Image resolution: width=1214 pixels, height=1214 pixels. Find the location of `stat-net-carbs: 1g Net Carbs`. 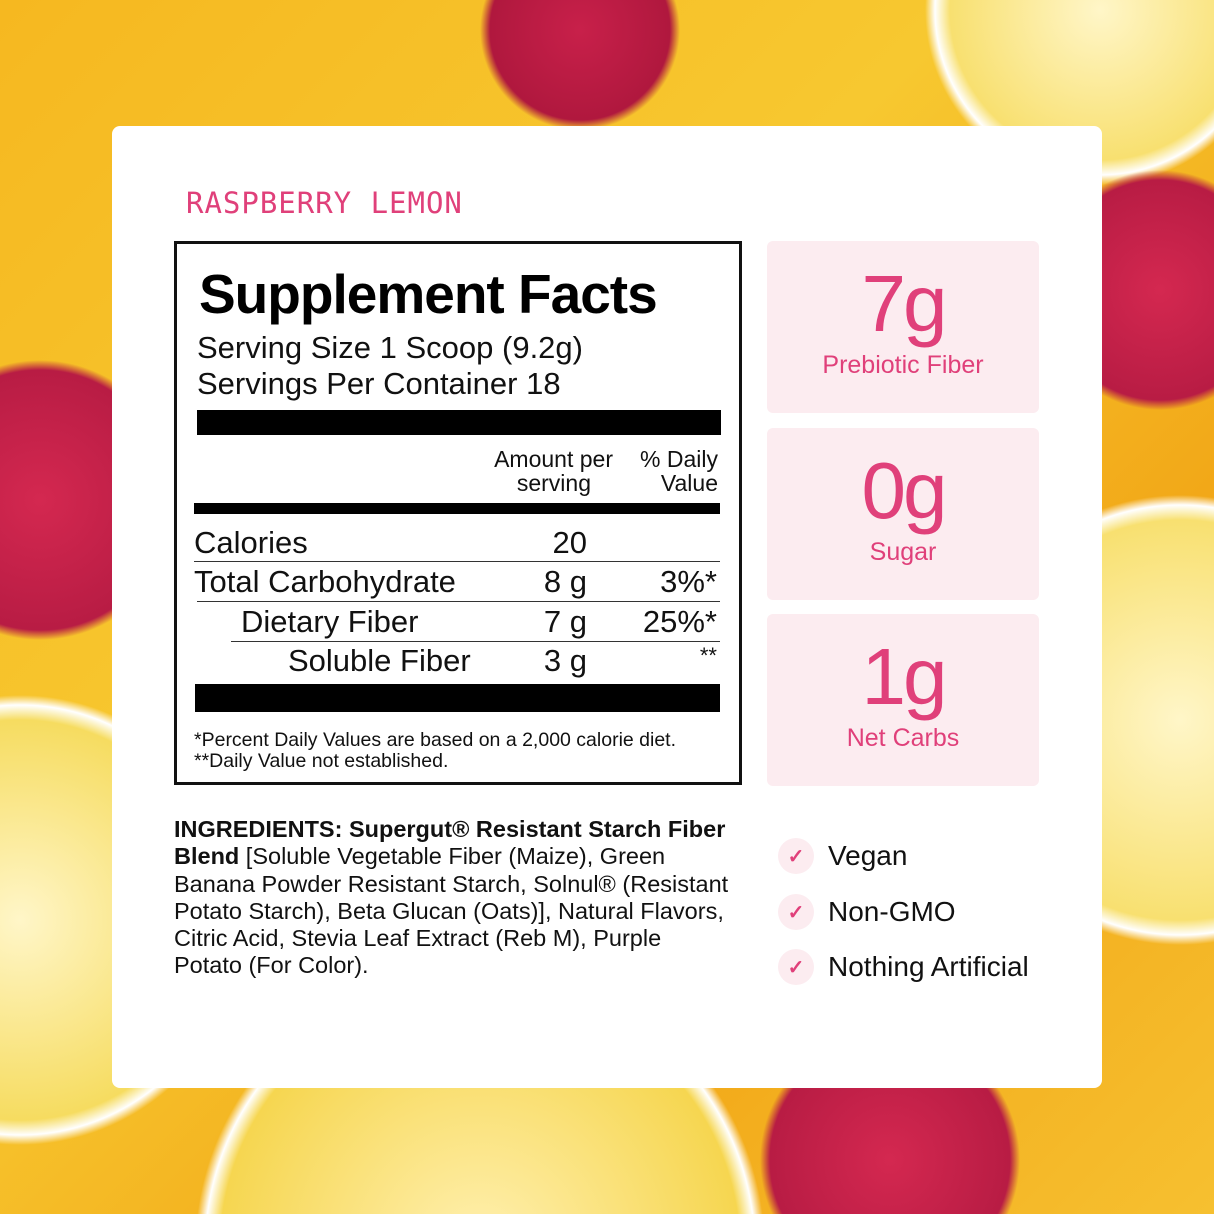

stat-net-carbs: 1g Net Carbs is located at coordinates (903, 700).